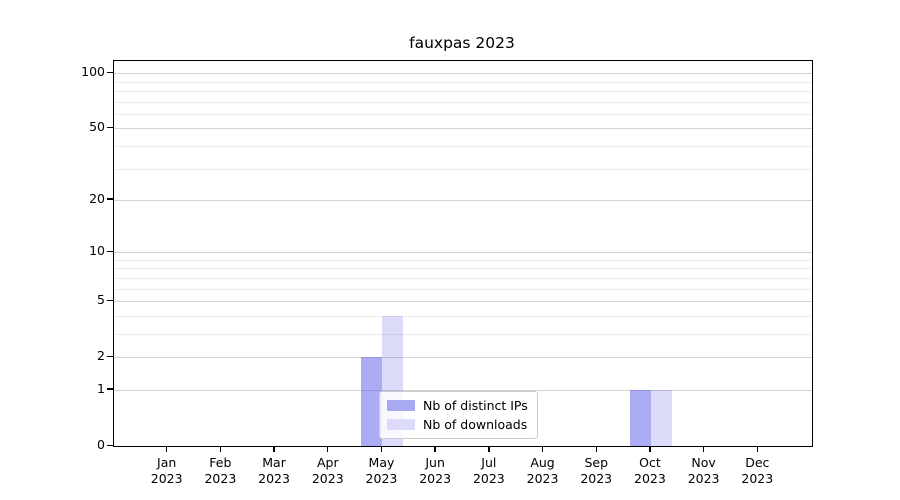 The image size is (900, 500). Describe the element at coordinates (596, 470) in the screenshot. I see `x-tick-label: Sep 2023` at that location.